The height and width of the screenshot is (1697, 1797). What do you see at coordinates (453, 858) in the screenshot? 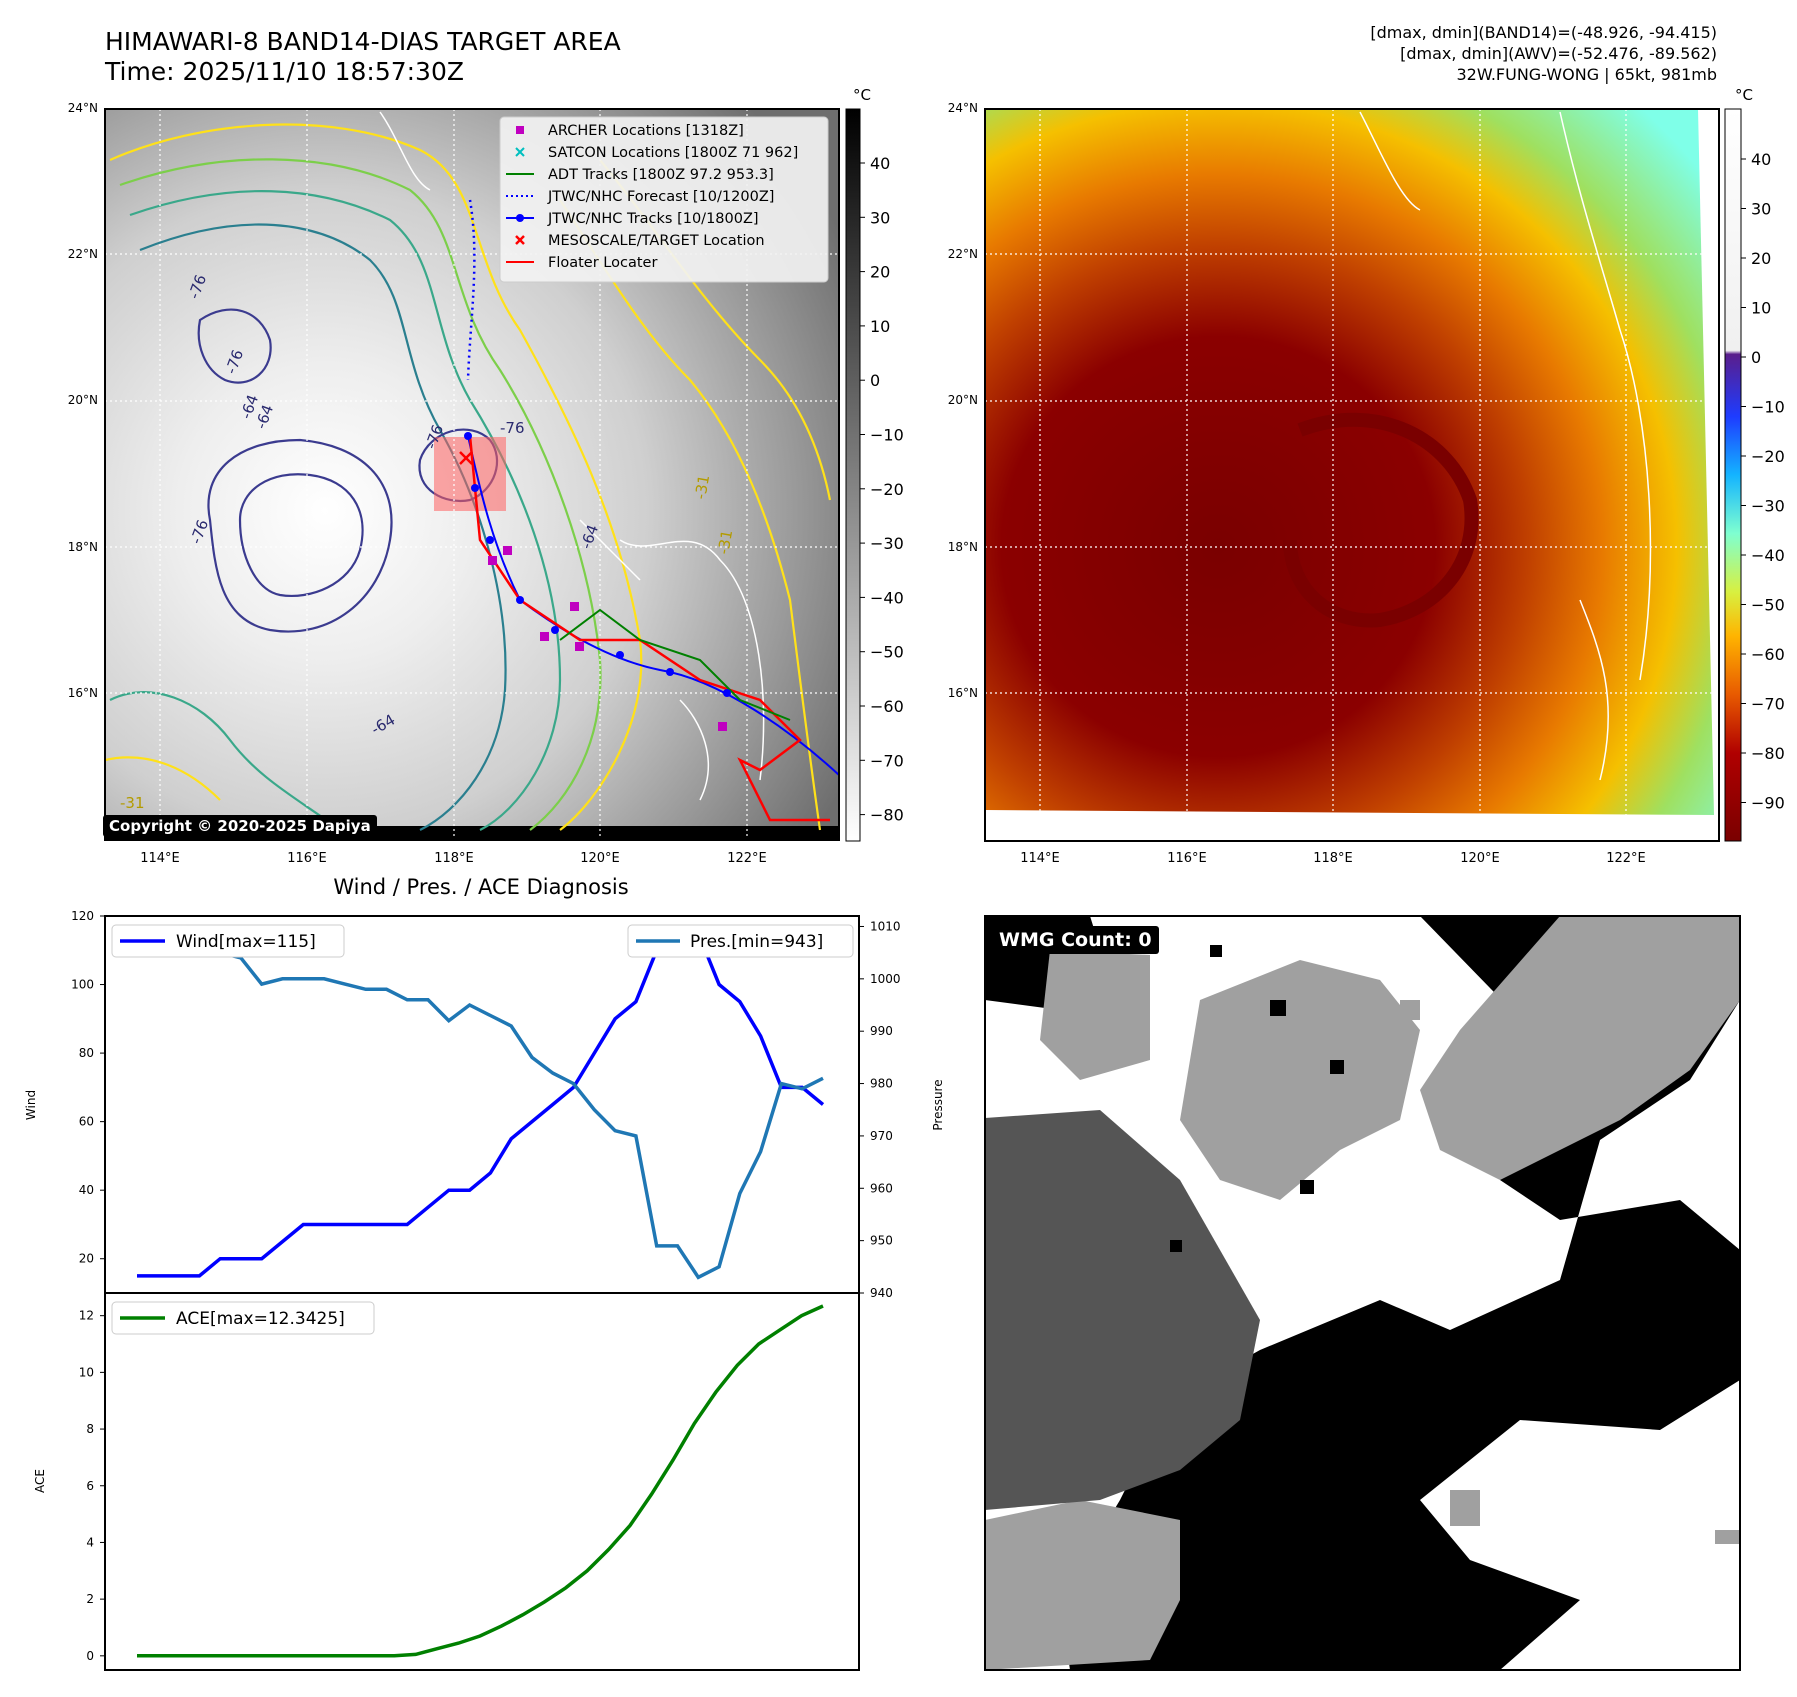
I see `map-lon-labels: 114°E 116°E 118°E 120°E 122°E` at bounding box center [453, 858].